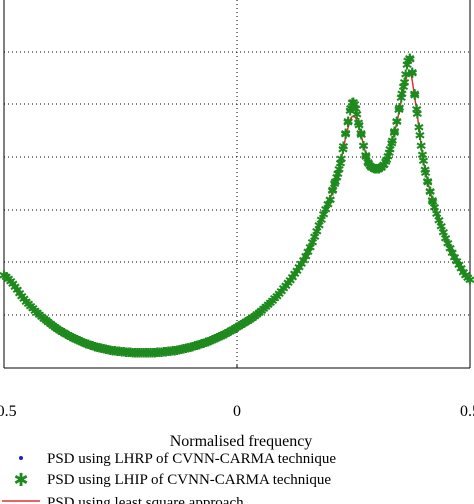  I want to click on lhip-point-66: ✱, so click(150, 352).